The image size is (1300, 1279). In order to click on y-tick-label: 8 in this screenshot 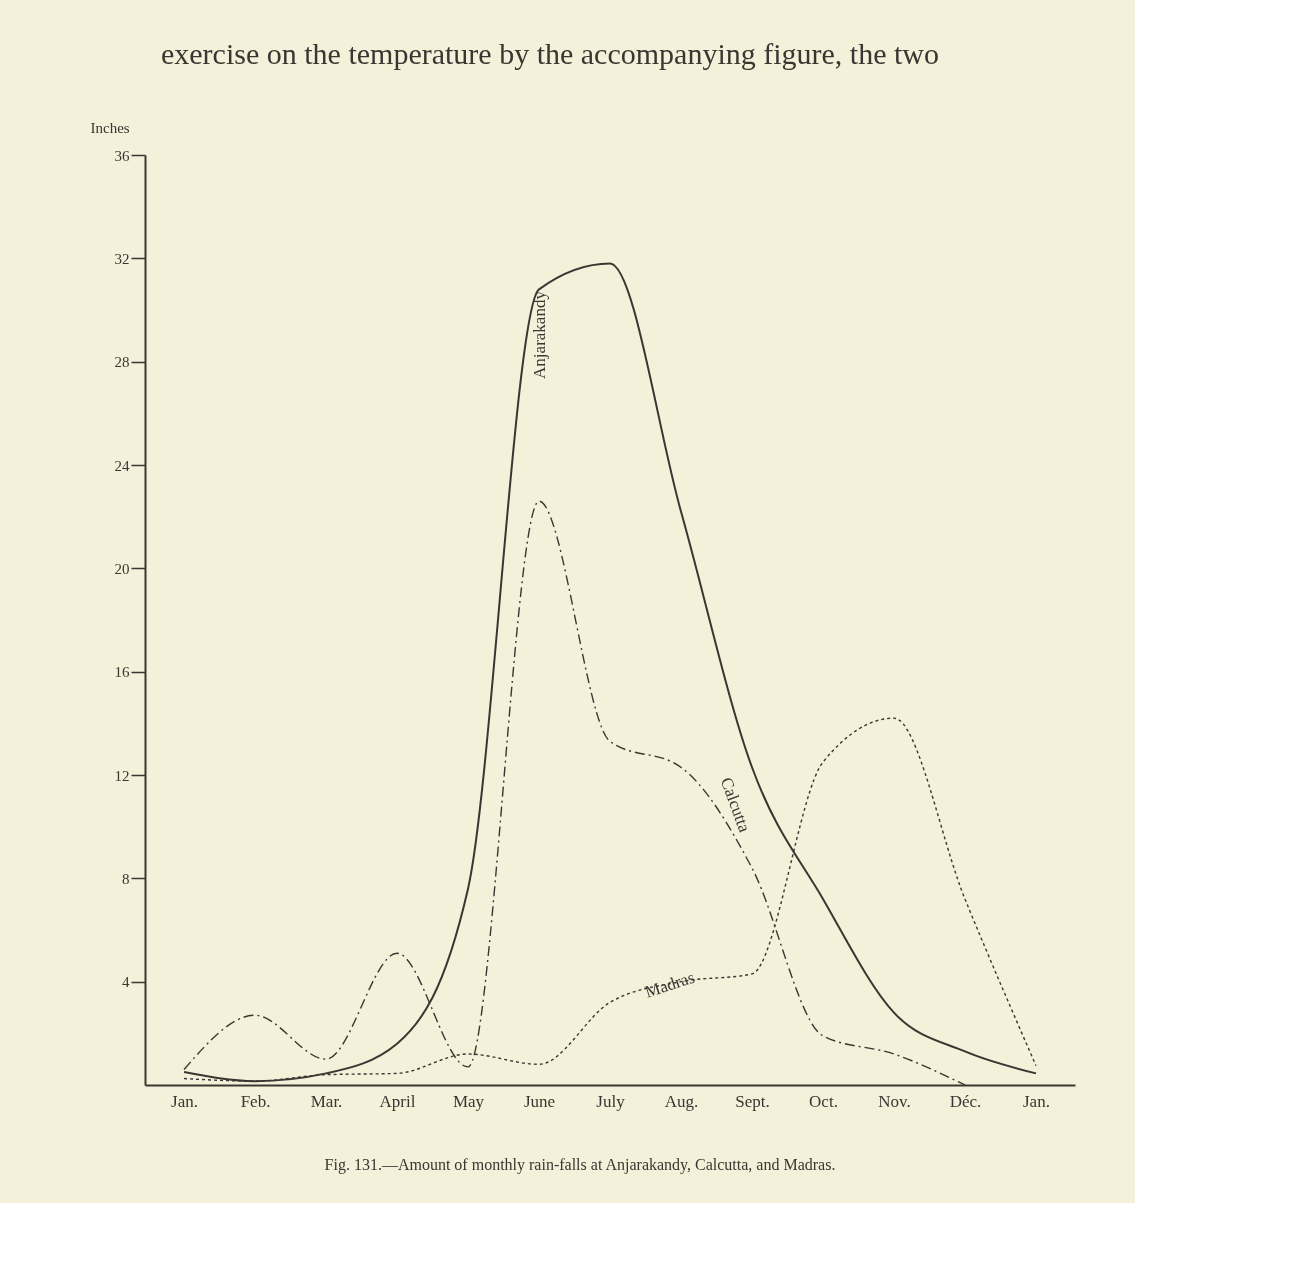, I will do `click(126, 878)`.